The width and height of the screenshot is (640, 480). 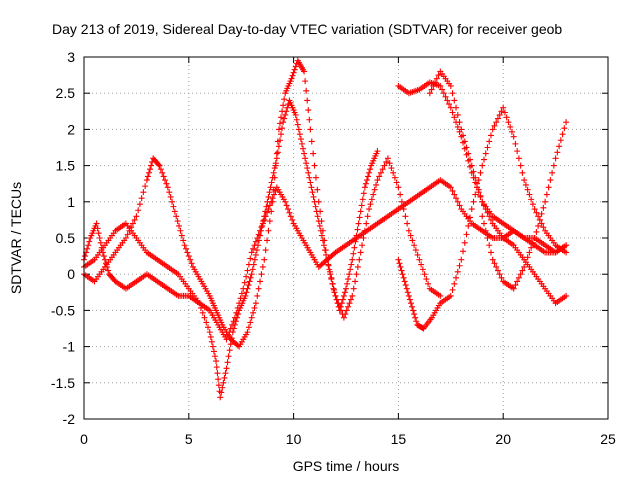 What do you see at coordinates (66, 93) in the screenshot?
I see `y-tick-label: 2.5` at bounding box center [66, 93].